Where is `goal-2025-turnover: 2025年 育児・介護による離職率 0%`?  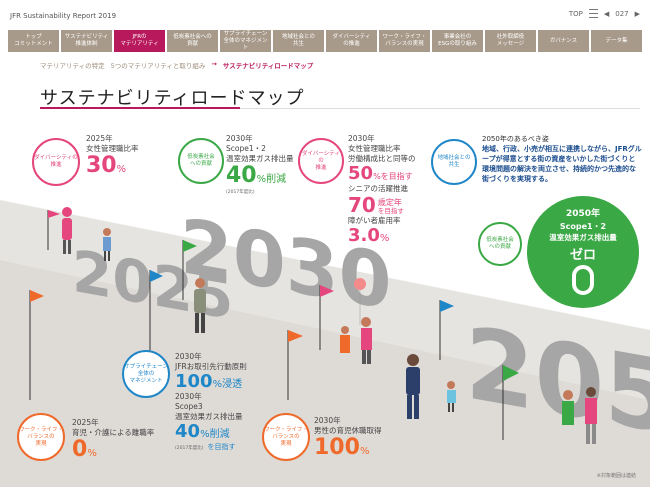 goal-2025-turnover: 2025年 育児・介護による離職率 0% is located at coordinates (113, 440).